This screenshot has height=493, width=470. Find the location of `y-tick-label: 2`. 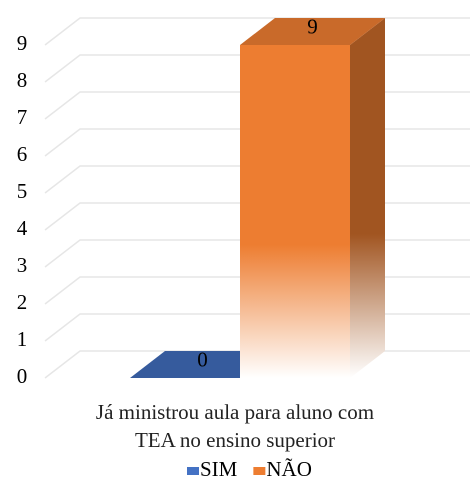

y-tick-label: 2 is located at coordinates (22, 302).